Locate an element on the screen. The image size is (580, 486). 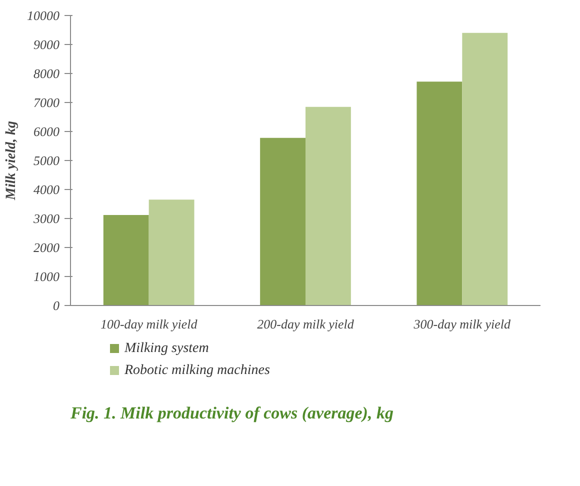
y-tick-label: 9000 is located at coordinates (47, 44).